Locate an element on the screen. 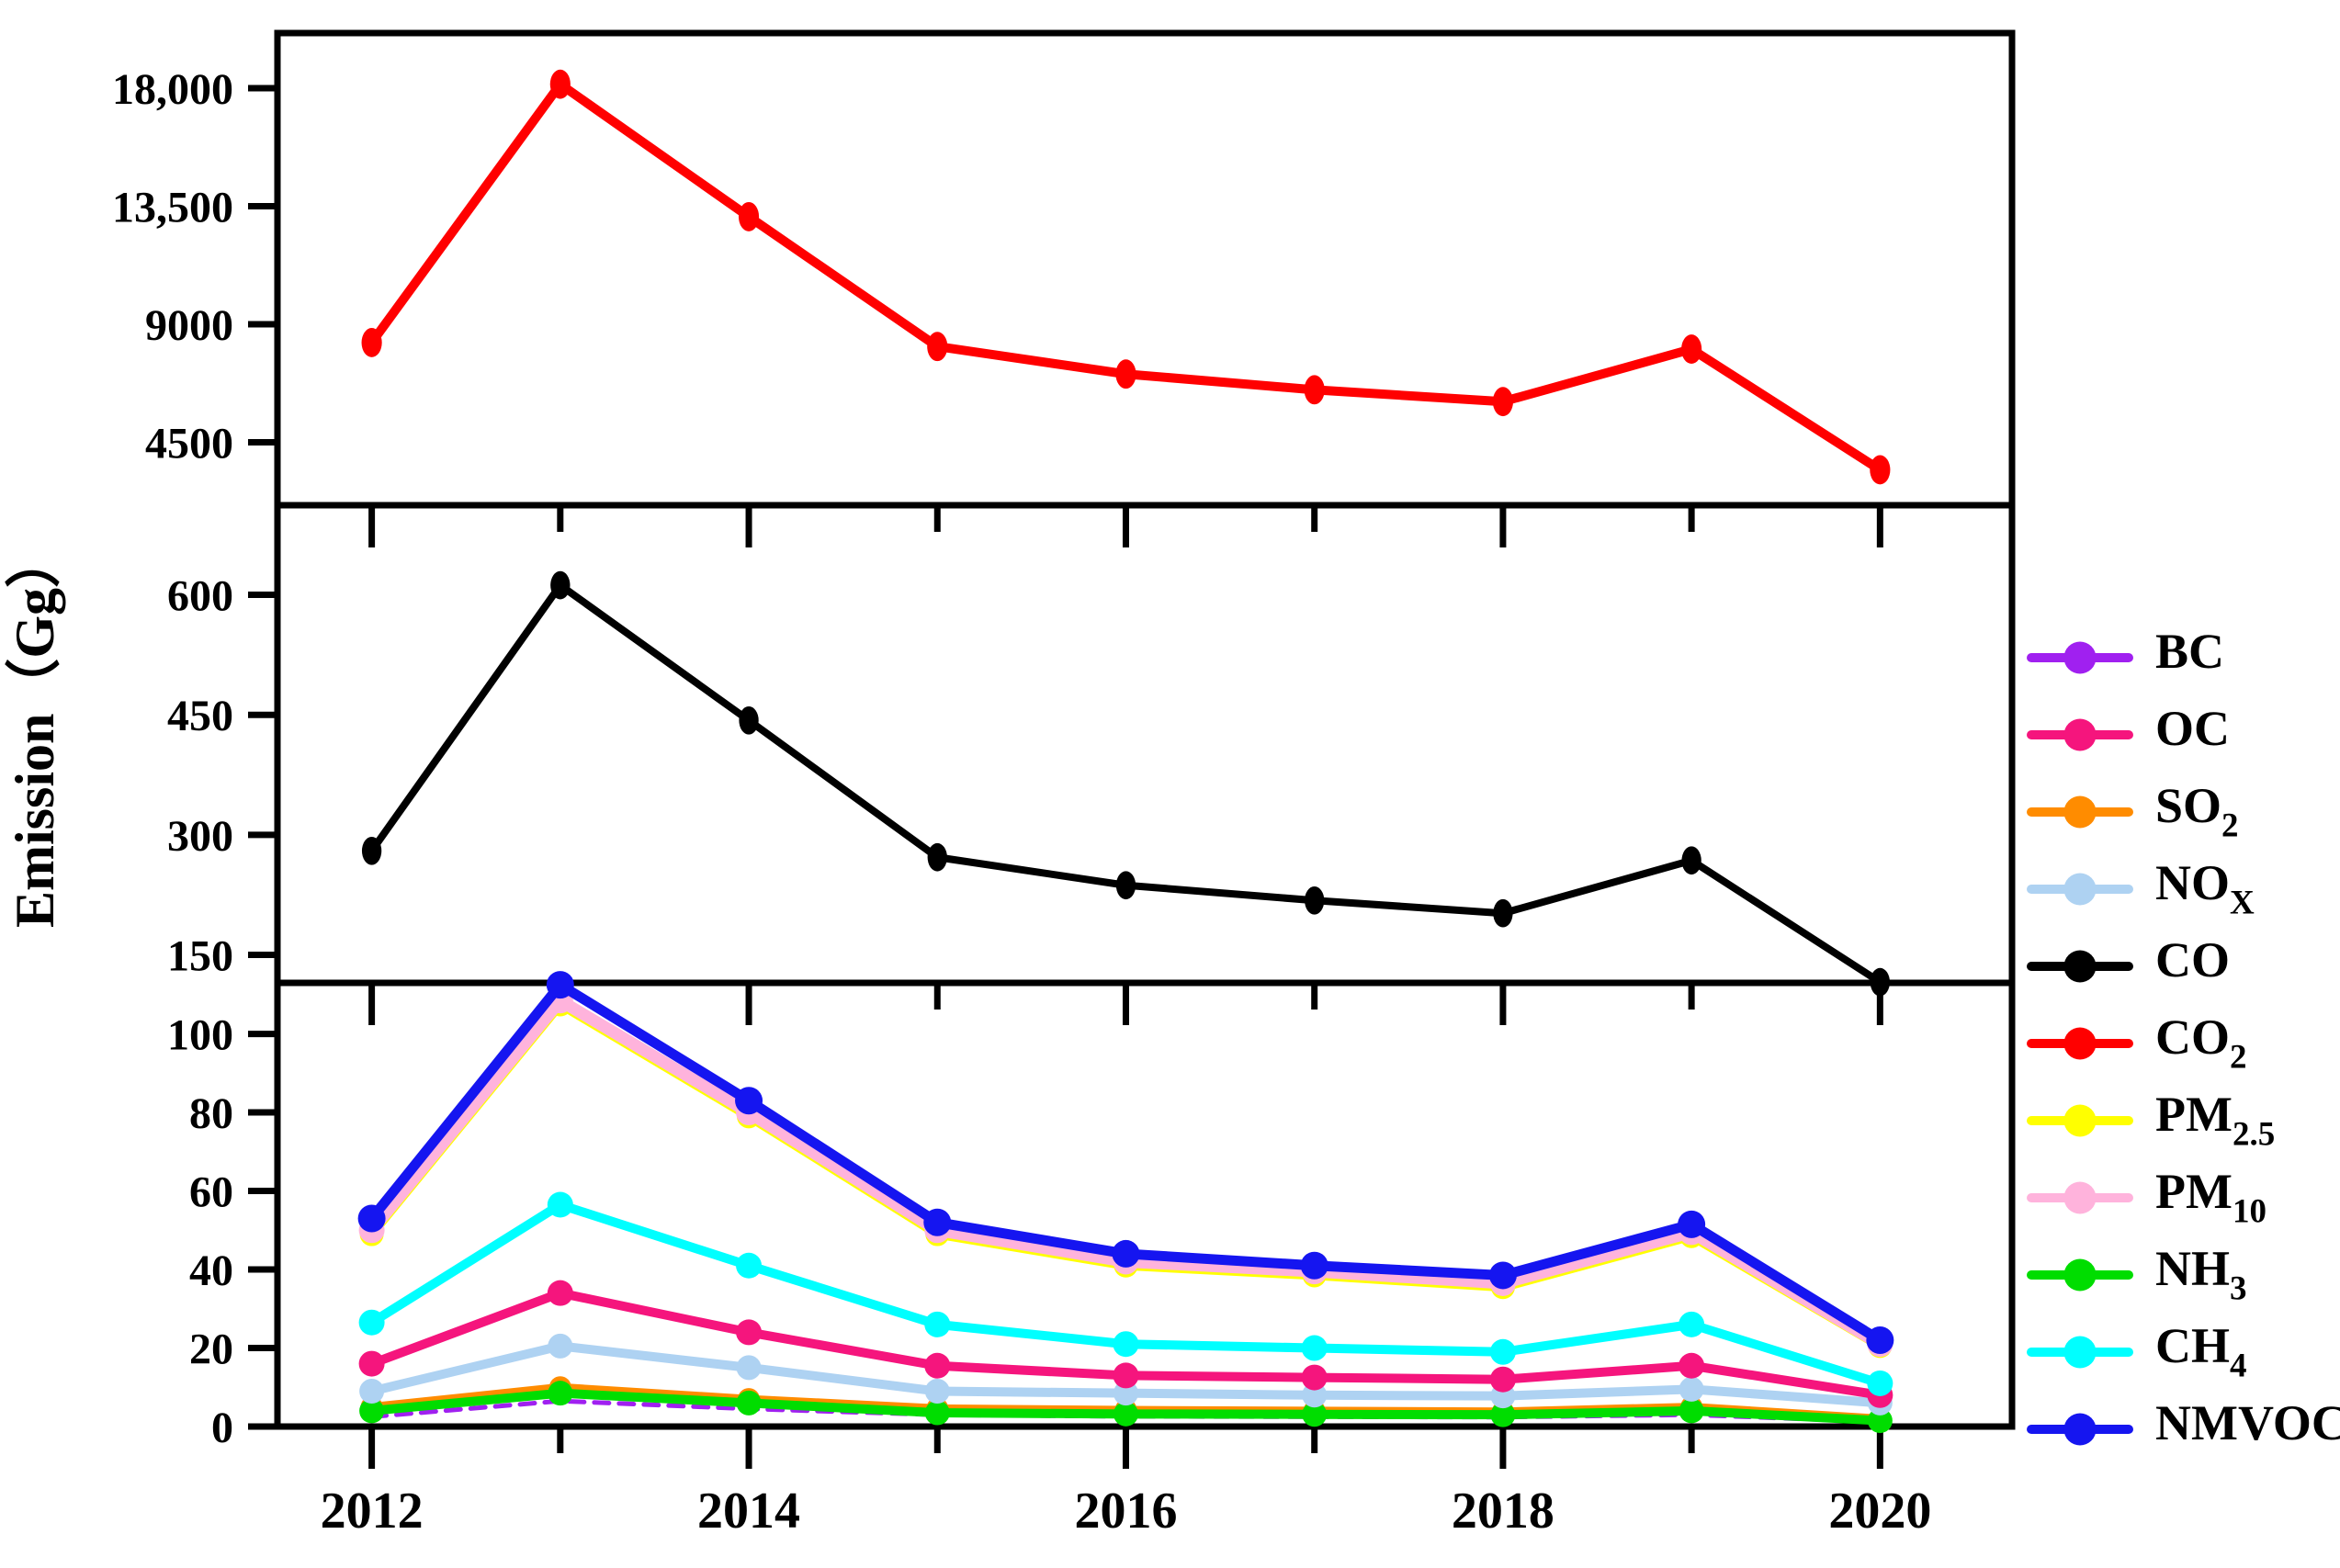 This screenshot has width=2340, height=1568. legend-label-pm25: PM2.5 is located at coordinates (2215, 1121).